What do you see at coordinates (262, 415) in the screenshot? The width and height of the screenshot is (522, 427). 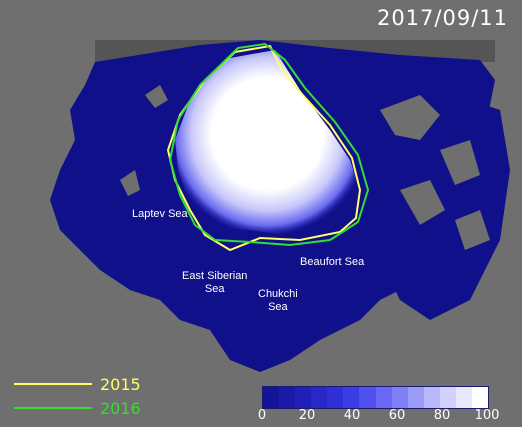 I see `colorbar-tick-label: 0` at bounding box center [262, 415].